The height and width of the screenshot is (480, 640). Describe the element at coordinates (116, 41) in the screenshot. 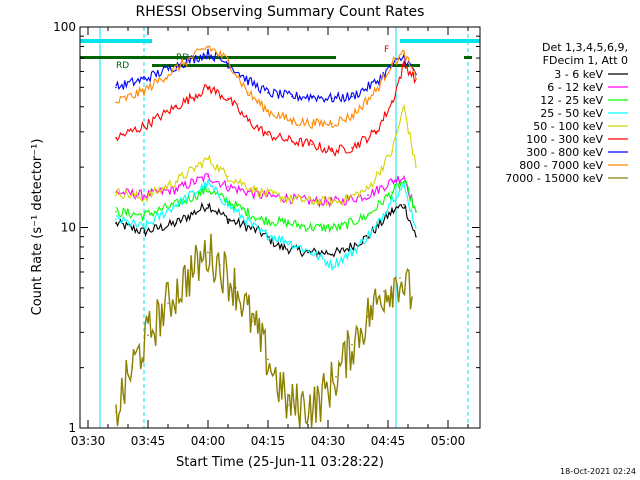

I see `night-bar-left` at that location.